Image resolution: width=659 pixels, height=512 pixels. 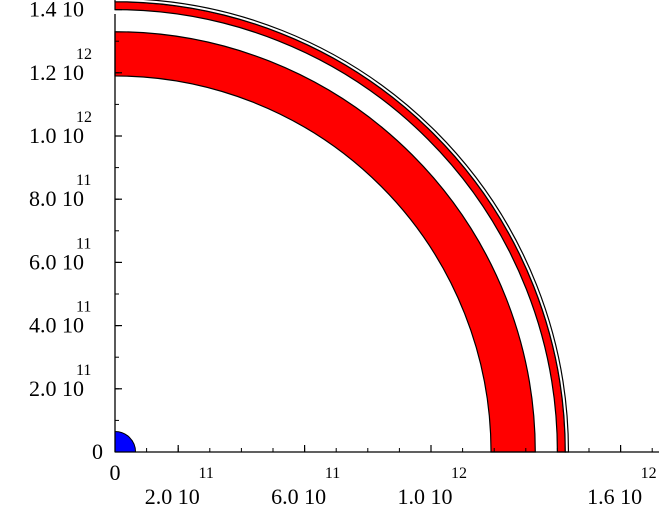 What do you see at coordinates (56, 72) in the screenshot?
I see `y-tick-label: 1.2 10` at bounding box center [56, 72].